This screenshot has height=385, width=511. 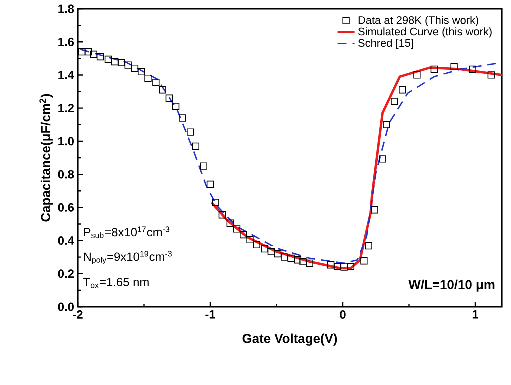 What do you see at coordinates (127, 232) in the screenshot?
I see `annotation: P$_{sub}$=8x10$^{17}$cm$^{-3}$` at bounding box center [127, 232].